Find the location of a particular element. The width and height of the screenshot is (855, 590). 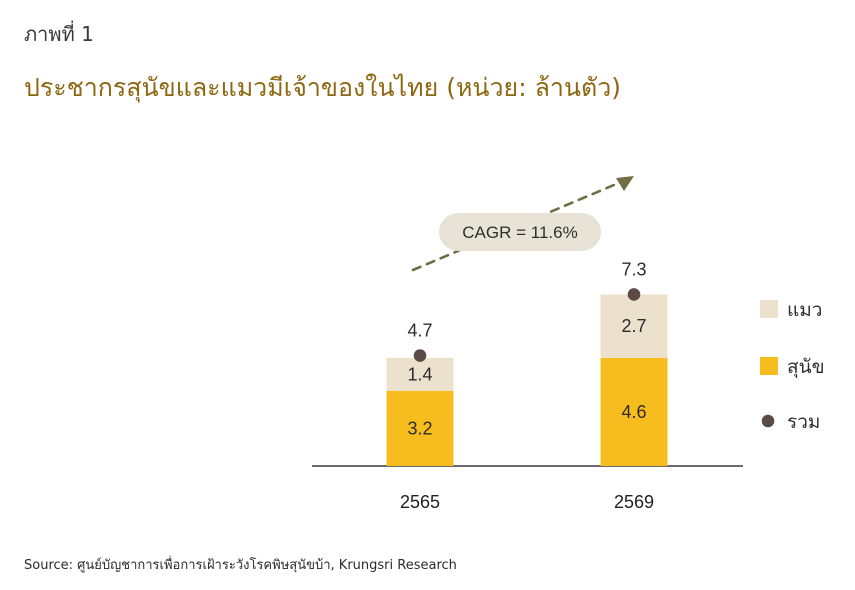

data-label-cat-2565: 1.4 is located at coordinates (419, 374).